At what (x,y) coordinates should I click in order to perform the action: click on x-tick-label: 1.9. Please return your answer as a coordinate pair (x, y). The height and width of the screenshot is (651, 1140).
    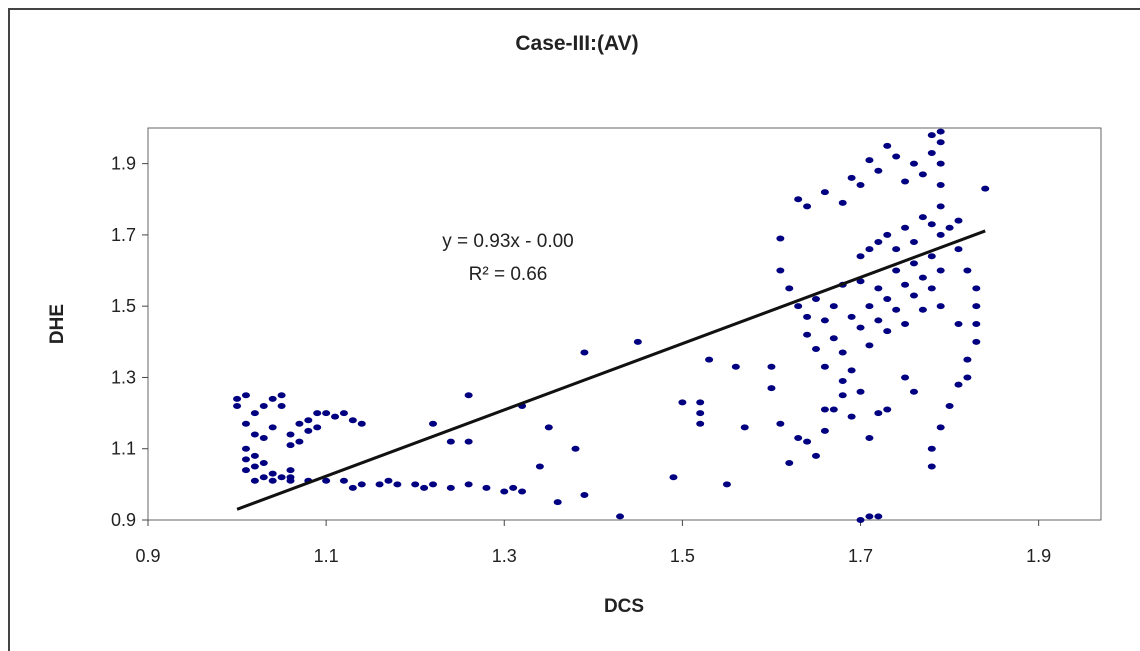
    Looking at the image, I should click on (1038, 556).